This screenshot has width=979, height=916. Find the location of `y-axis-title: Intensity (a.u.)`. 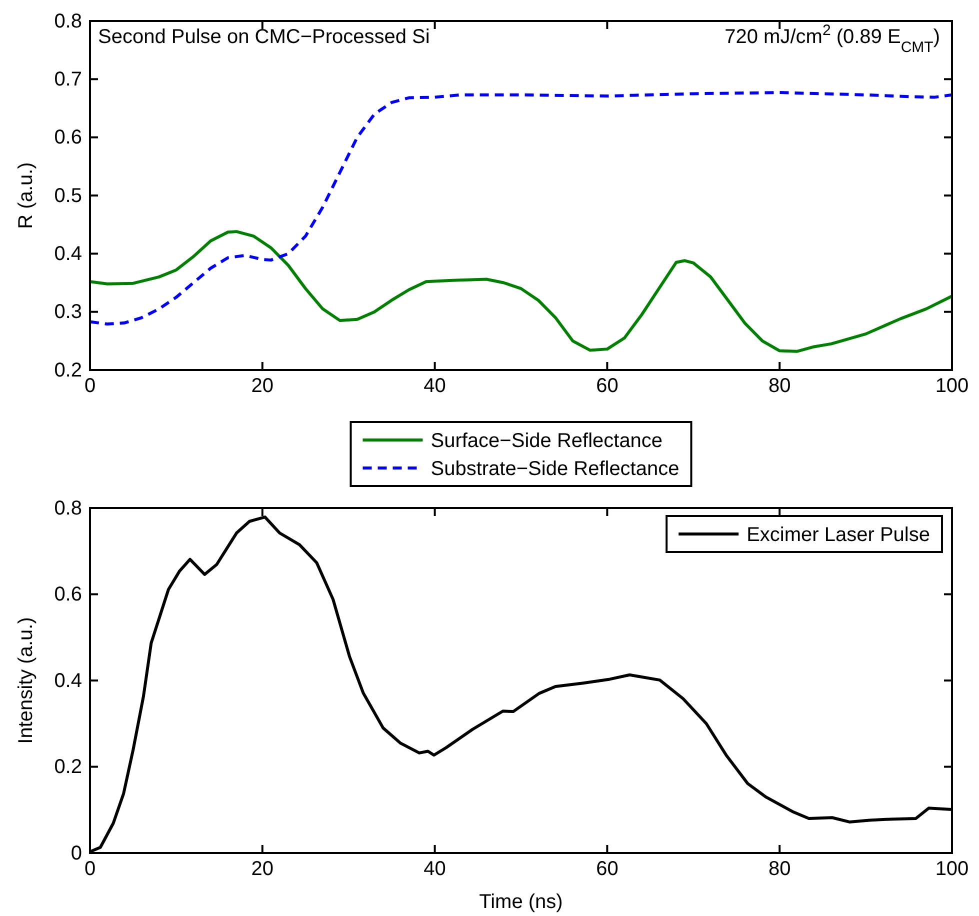

y-axis-title: Intensity (a.u.) is located at coordinates (26, 680).